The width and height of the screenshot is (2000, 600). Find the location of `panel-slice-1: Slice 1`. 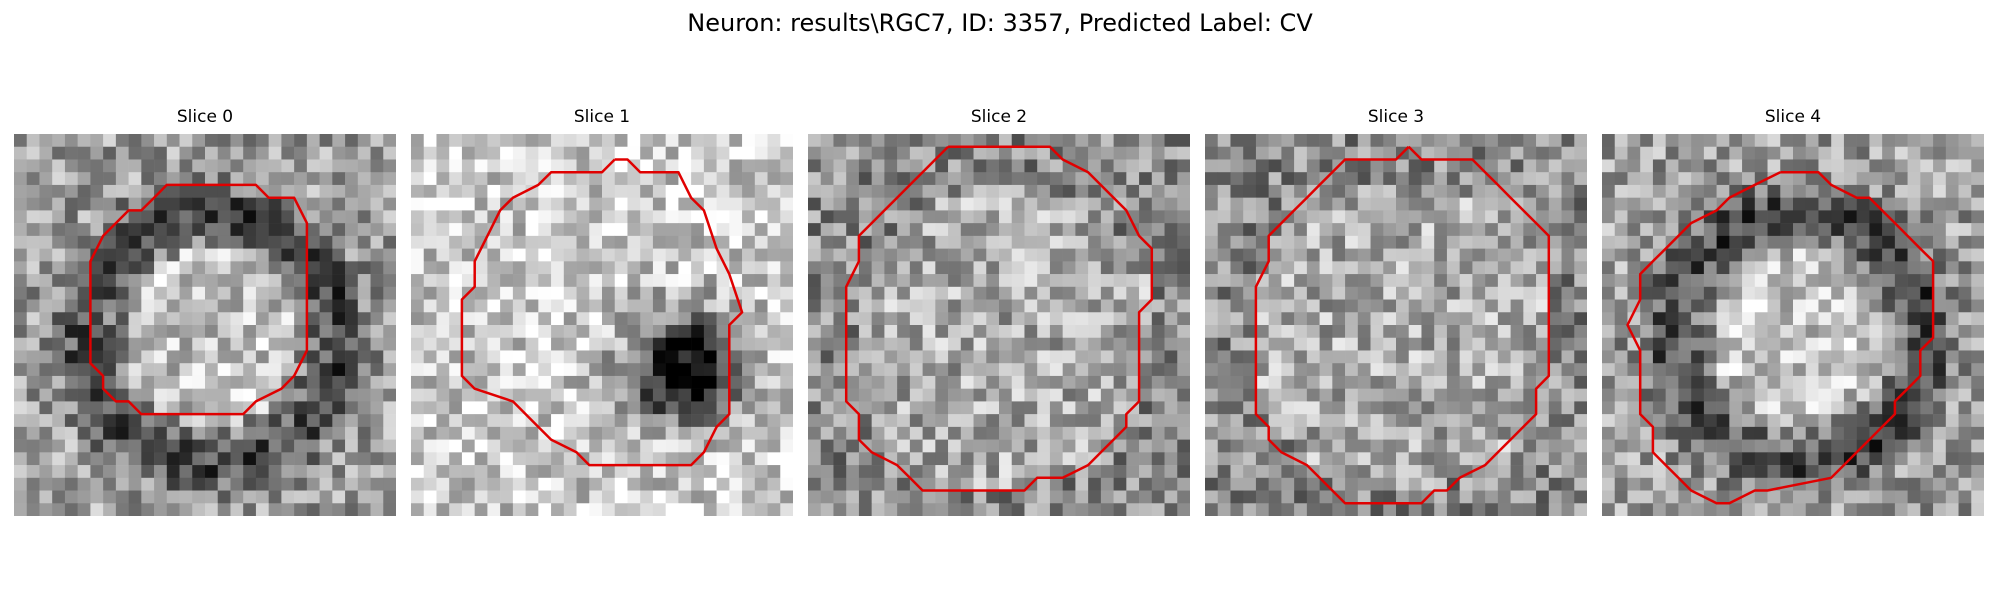

panel-slice-1: Slice 1 is located at coordinates (602, 313).